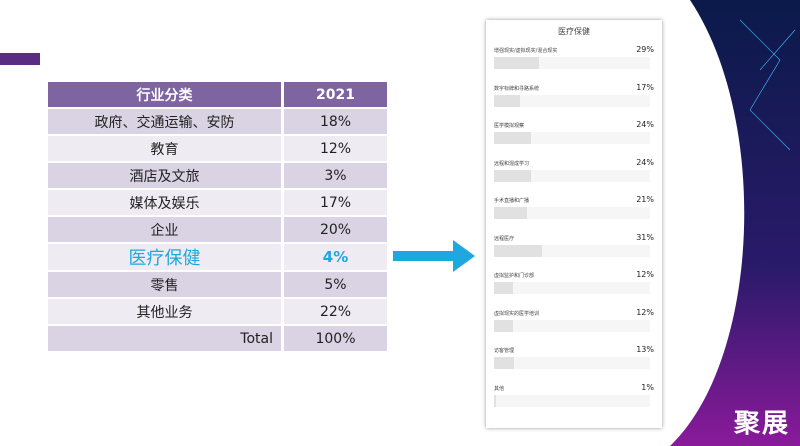 This screenshot has height=446, width=800. I want to click on row-category: 酒店及文旅, so click(166, 175).